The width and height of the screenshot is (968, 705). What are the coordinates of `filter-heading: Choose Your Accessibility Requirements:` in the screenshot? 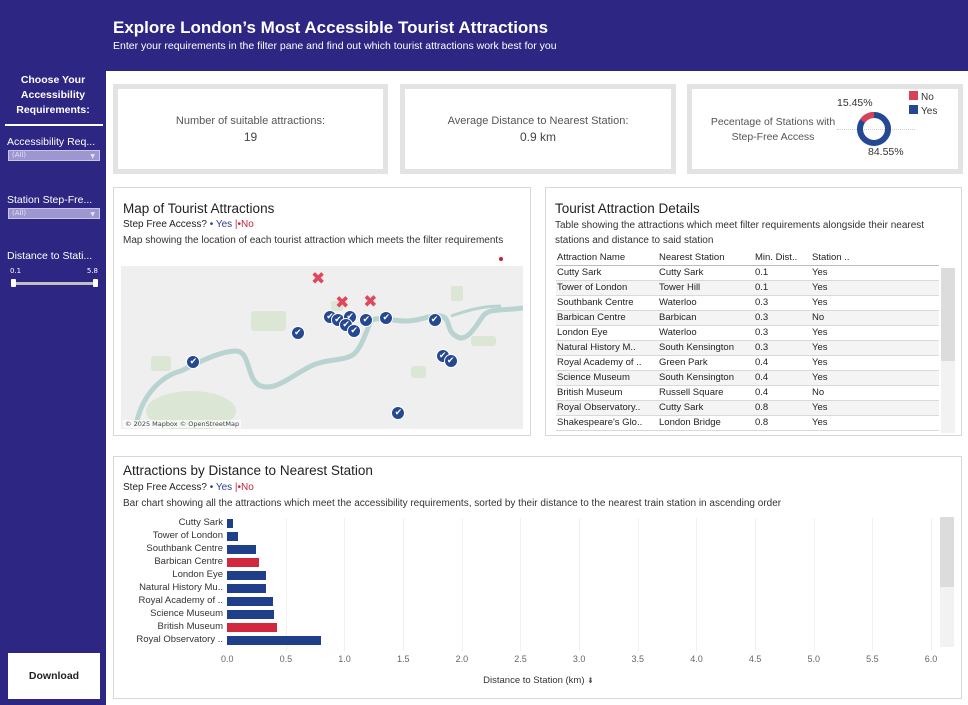 It's located at (53, 95).